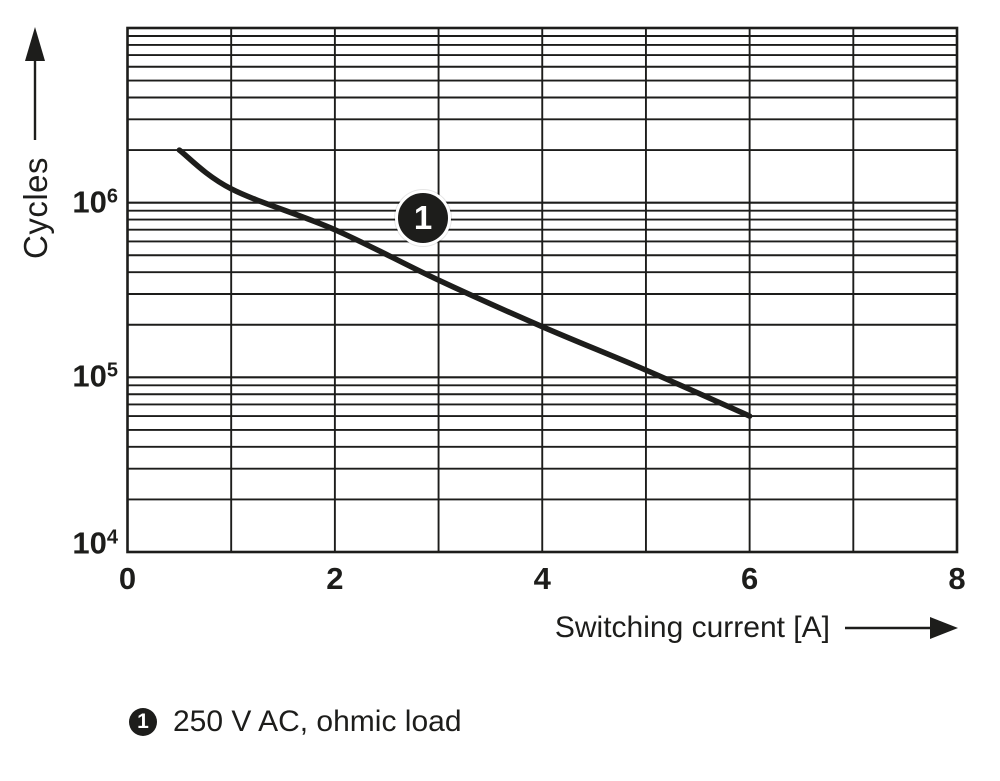 This screenshot has height=781, width=1000. Describe the element at coordinates (112, 370) in the screenshot. I see `y-tick-exponent: 5` at that location.